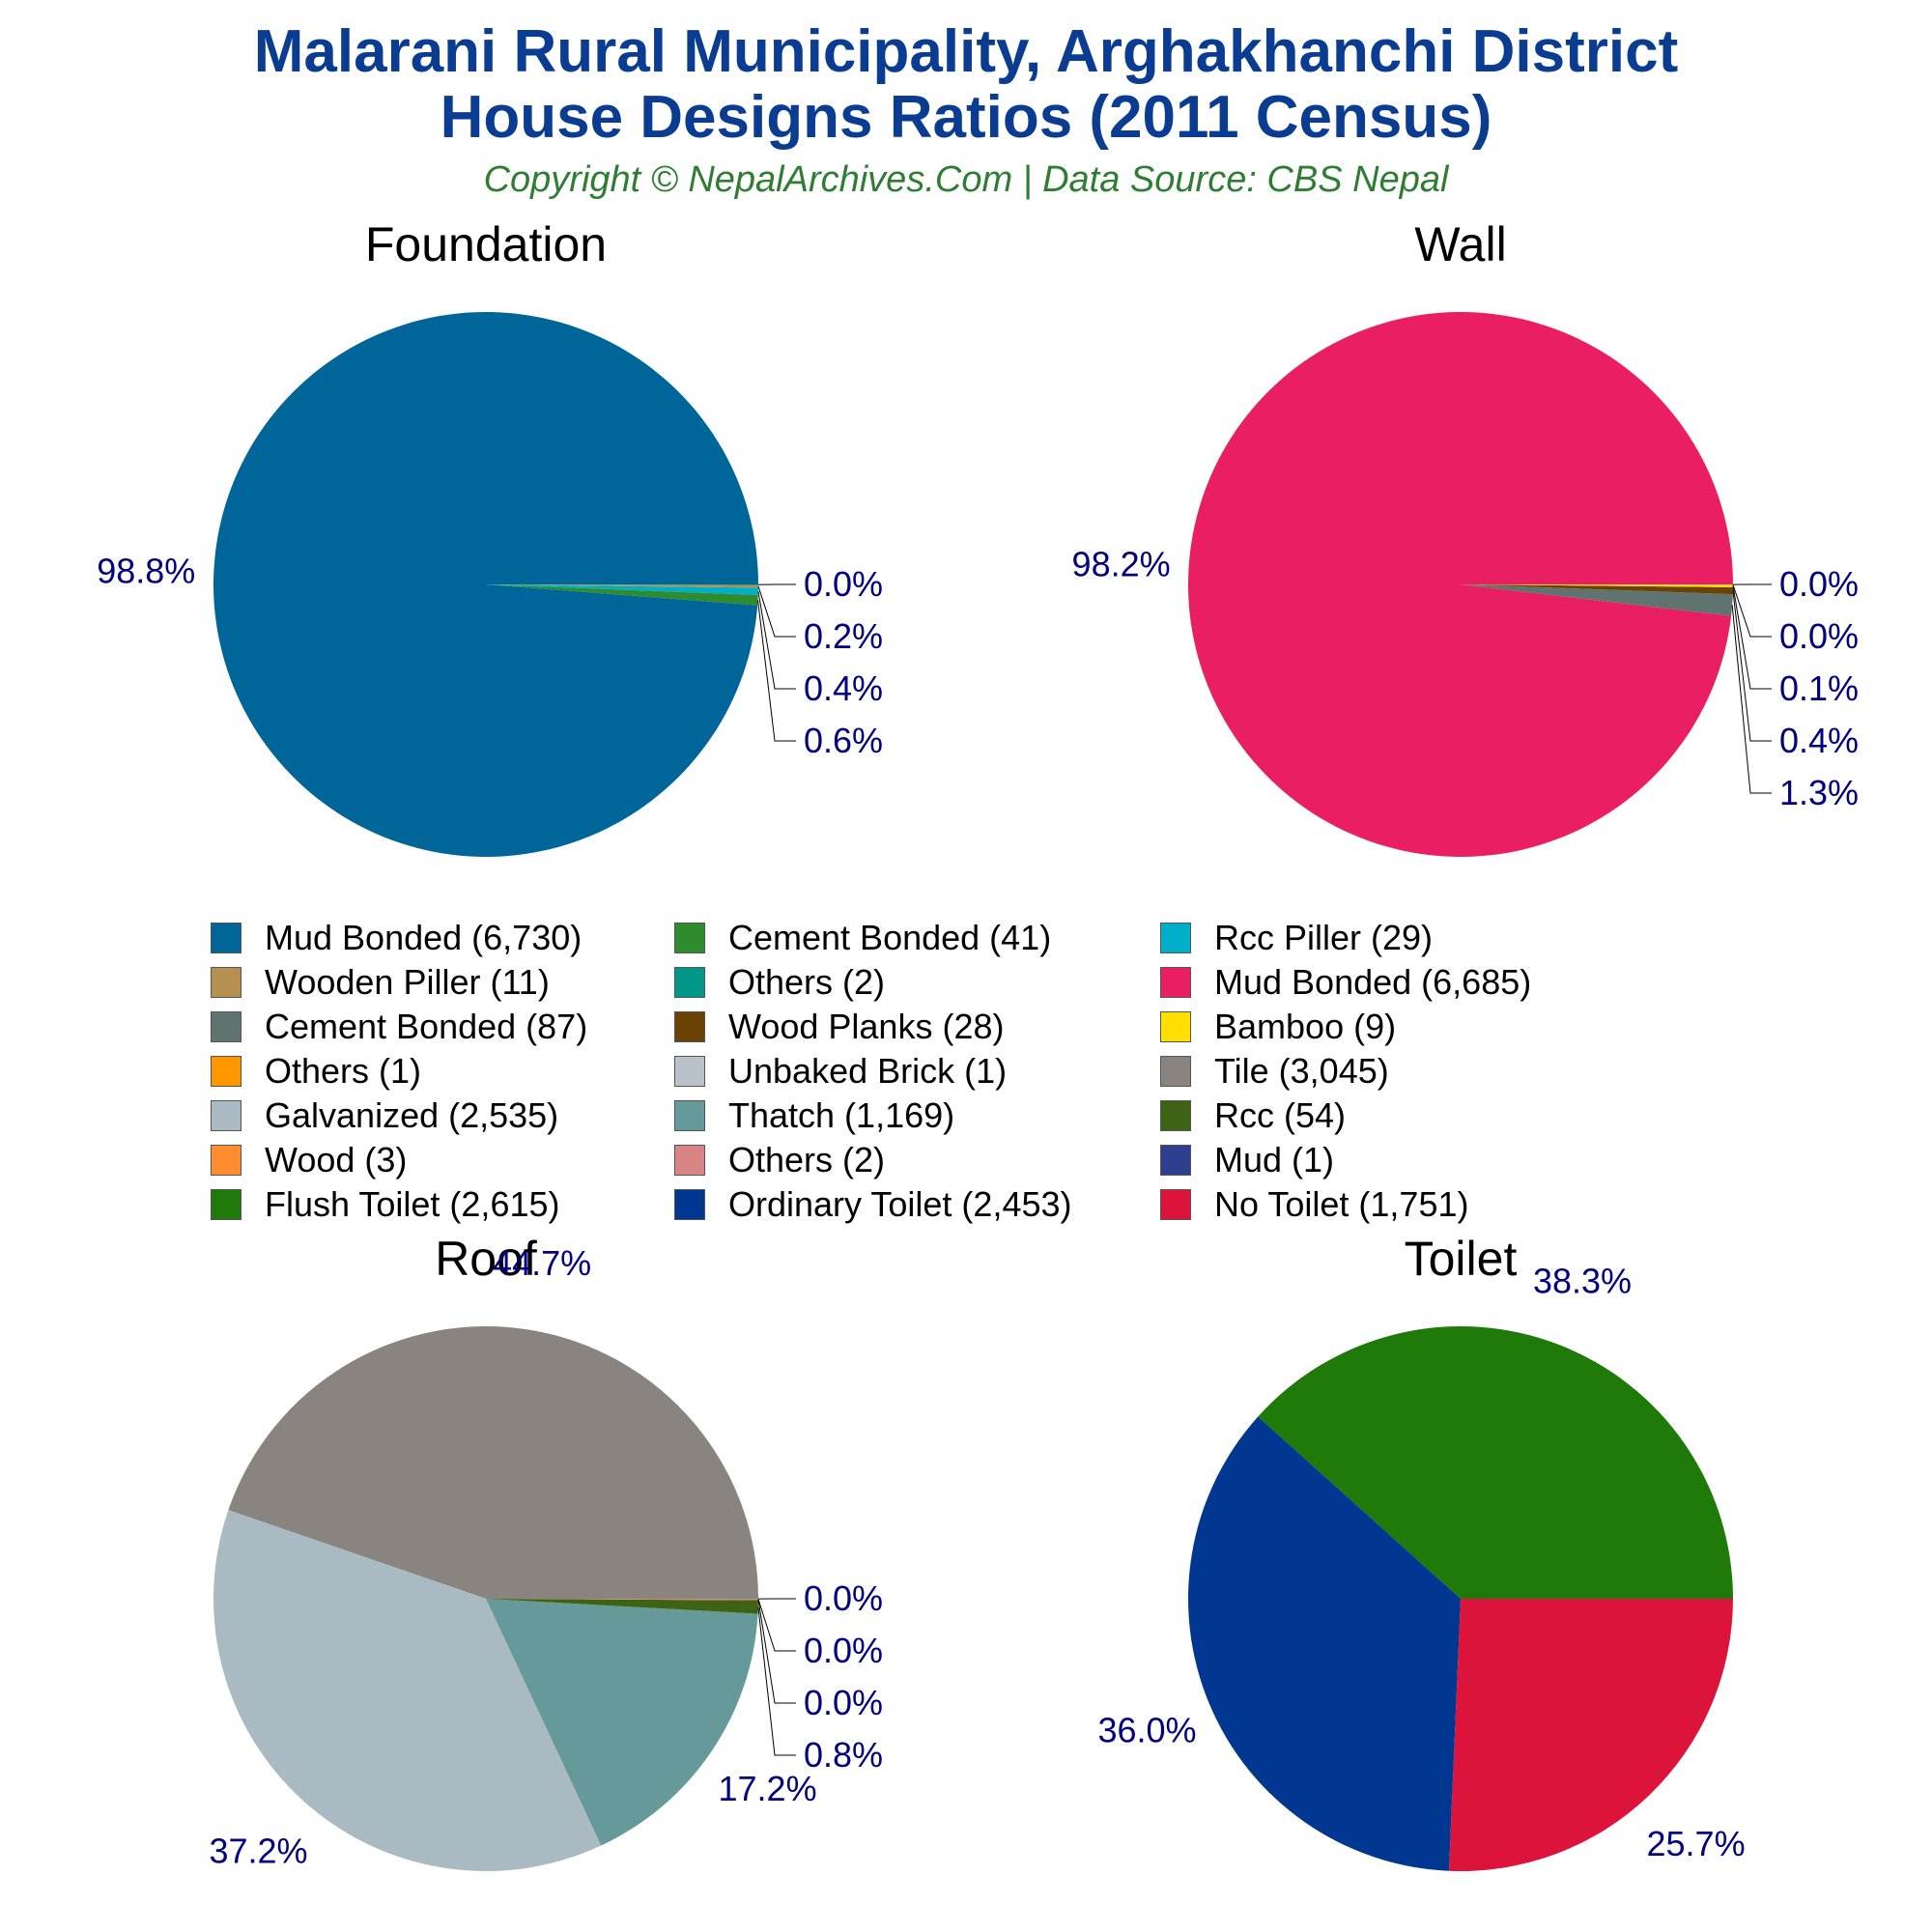 The width and height of the screenshot is (1932, 1932). I want to click on foundation-pct-label-others: 0.0%, so click(843, 584).